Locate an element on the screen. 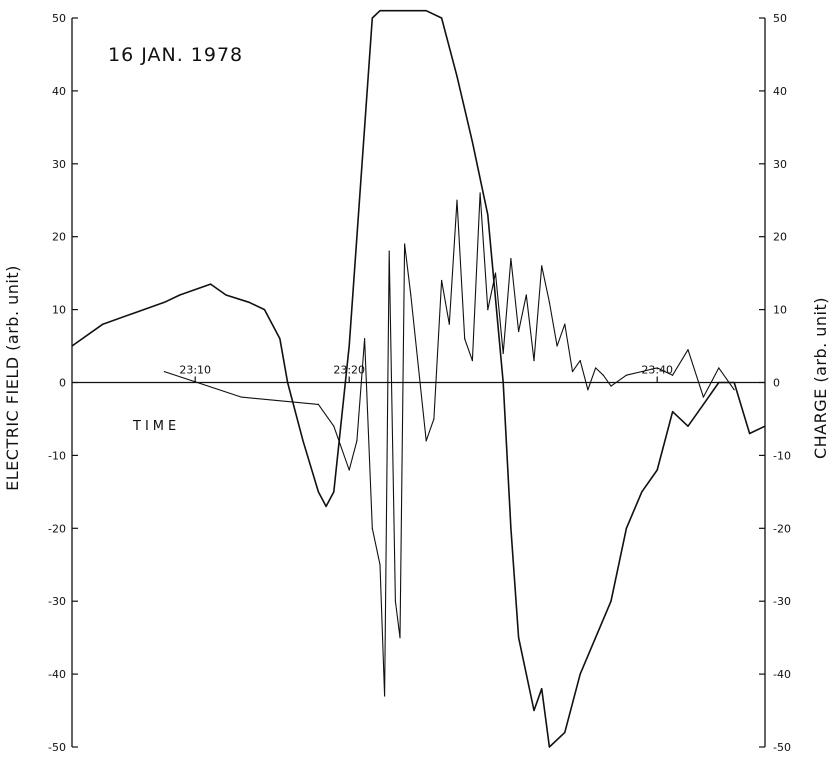  left-tick-label: 50 is located at coordinates (59, 18).